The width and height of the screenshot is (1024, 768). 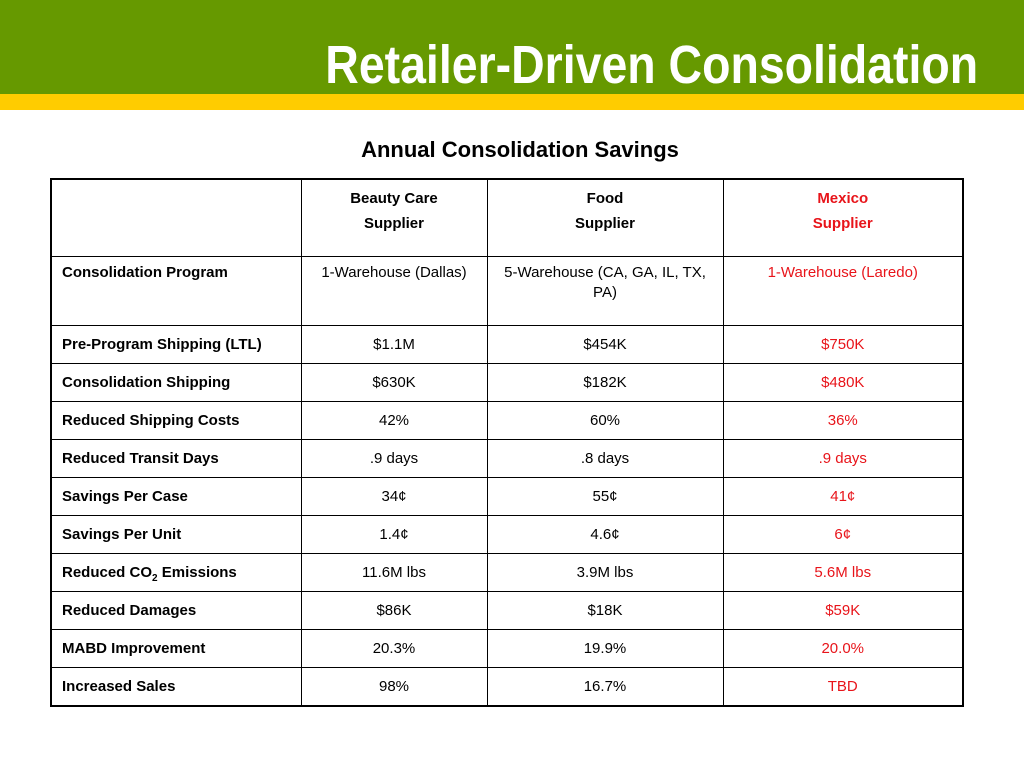 What do you see at coordinates (843, 382) in the screenshot?
I see `cell-mexico: $480K` at bounding box center [843, 382].